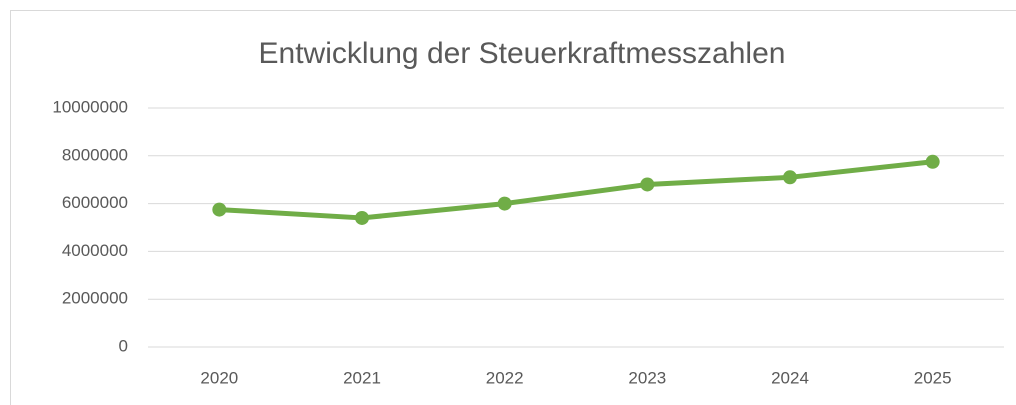  What do you see at coordinates (219, 377) in the screenshot?
I see `x-tick-label: 2020` at bounding box center [219, 377].